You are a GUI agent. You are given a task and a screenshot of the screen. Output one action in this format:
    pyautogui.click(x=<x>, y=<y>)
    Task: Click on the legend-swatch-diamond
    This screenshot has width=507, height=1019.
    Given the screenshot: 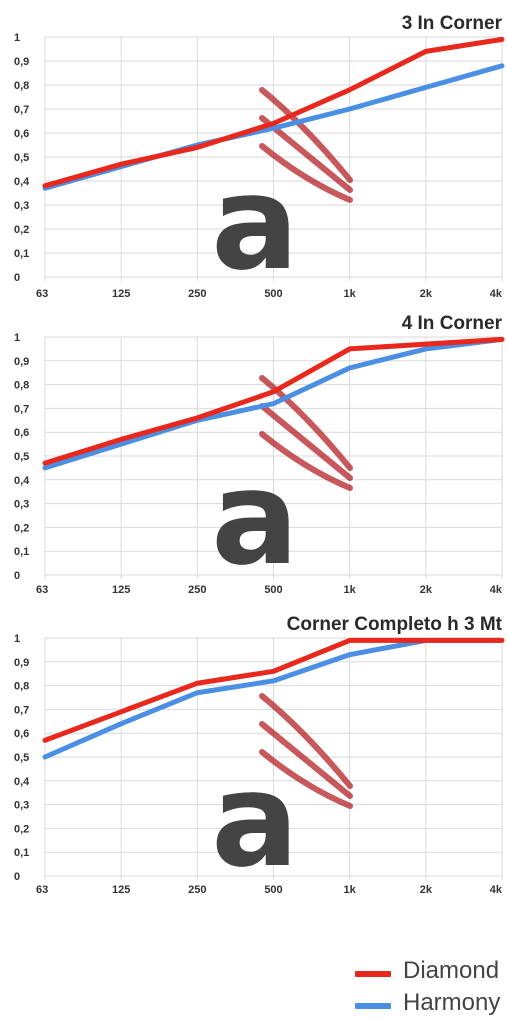 What is the action you would take?
    pyautogui.click(x=373, y=974)
    